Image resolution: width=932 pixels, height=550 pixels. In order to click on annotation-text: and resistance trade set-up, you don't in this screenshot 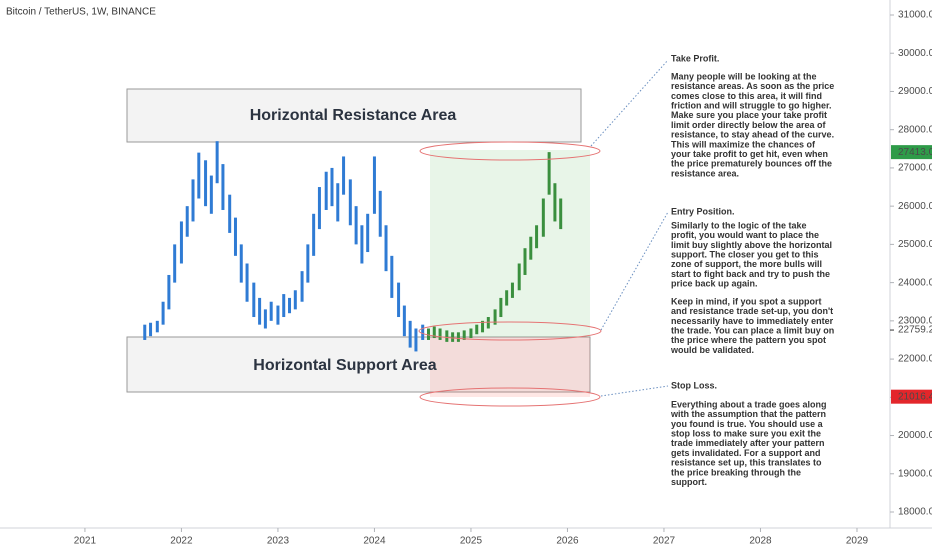, I will do `click(752, 311)`.